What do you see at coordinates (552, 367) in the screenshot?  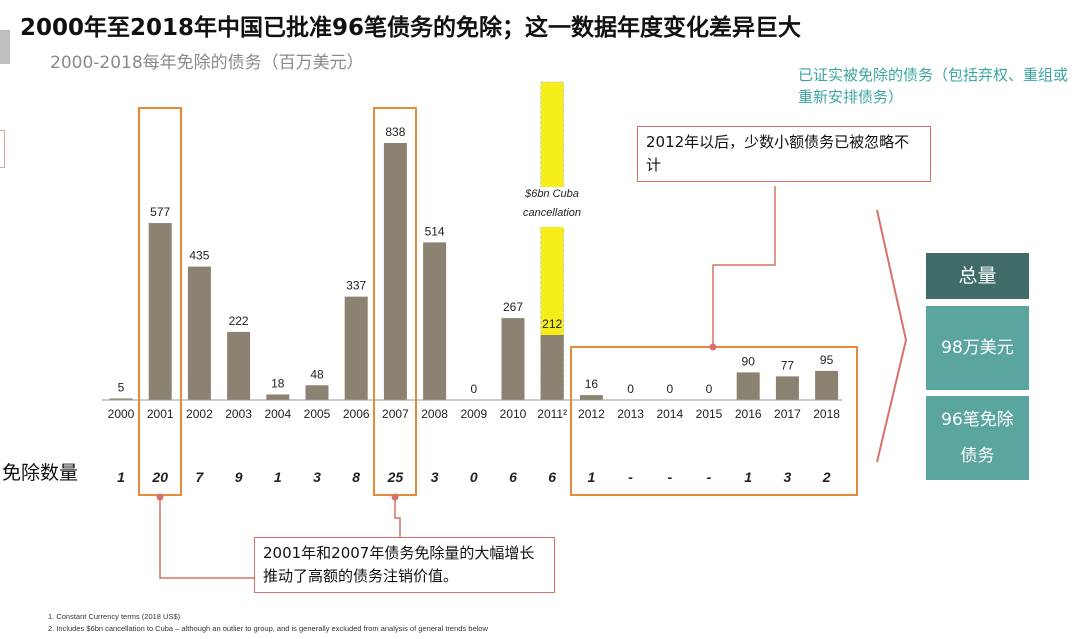 I see `bar-2011²` at bounding box center [552, 367].